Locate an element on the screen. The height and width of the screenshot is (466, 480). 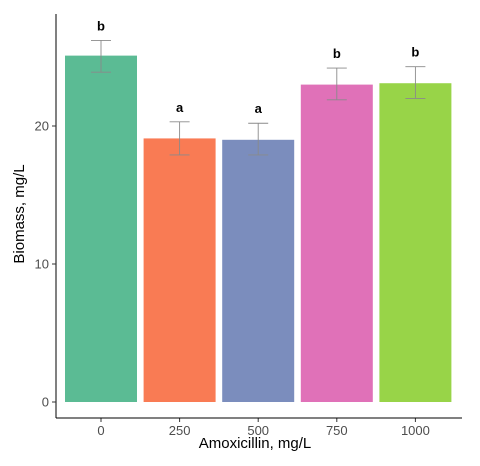
x-tick-label-1000: 1000 is located at coordinates (415, 430).